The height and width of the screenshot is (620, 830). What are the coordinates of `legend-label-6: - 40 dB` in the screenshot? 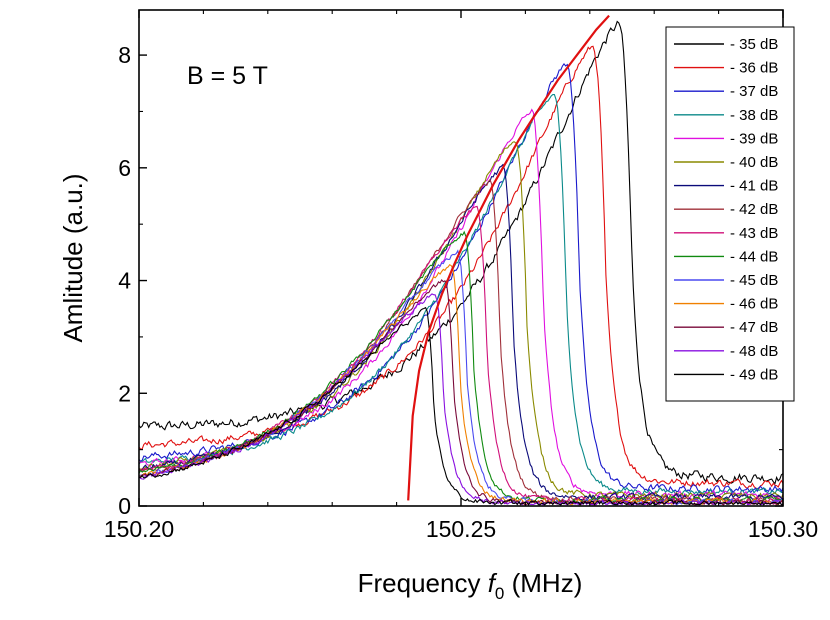 It's located at (754, 162).